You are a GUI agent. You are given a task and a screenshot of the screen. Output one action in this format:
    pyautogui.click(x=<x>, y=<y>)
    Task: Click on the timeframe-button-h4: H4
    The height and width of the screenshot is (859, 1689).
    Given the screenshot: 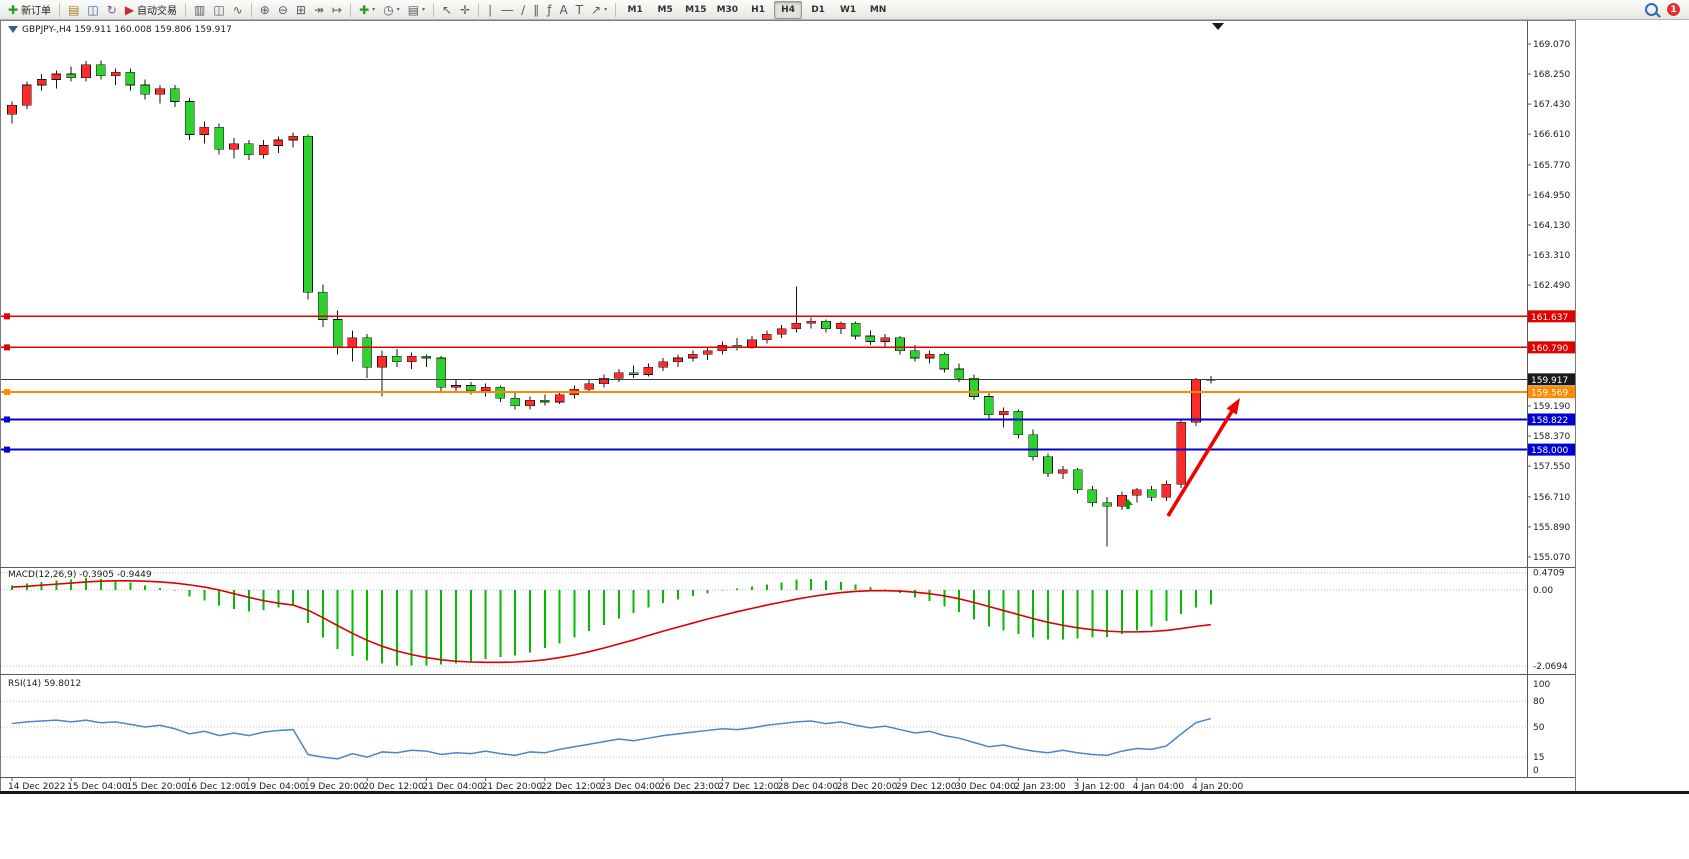 What is the action you would take?
    pyautogui.click(x=788, y=9)
    